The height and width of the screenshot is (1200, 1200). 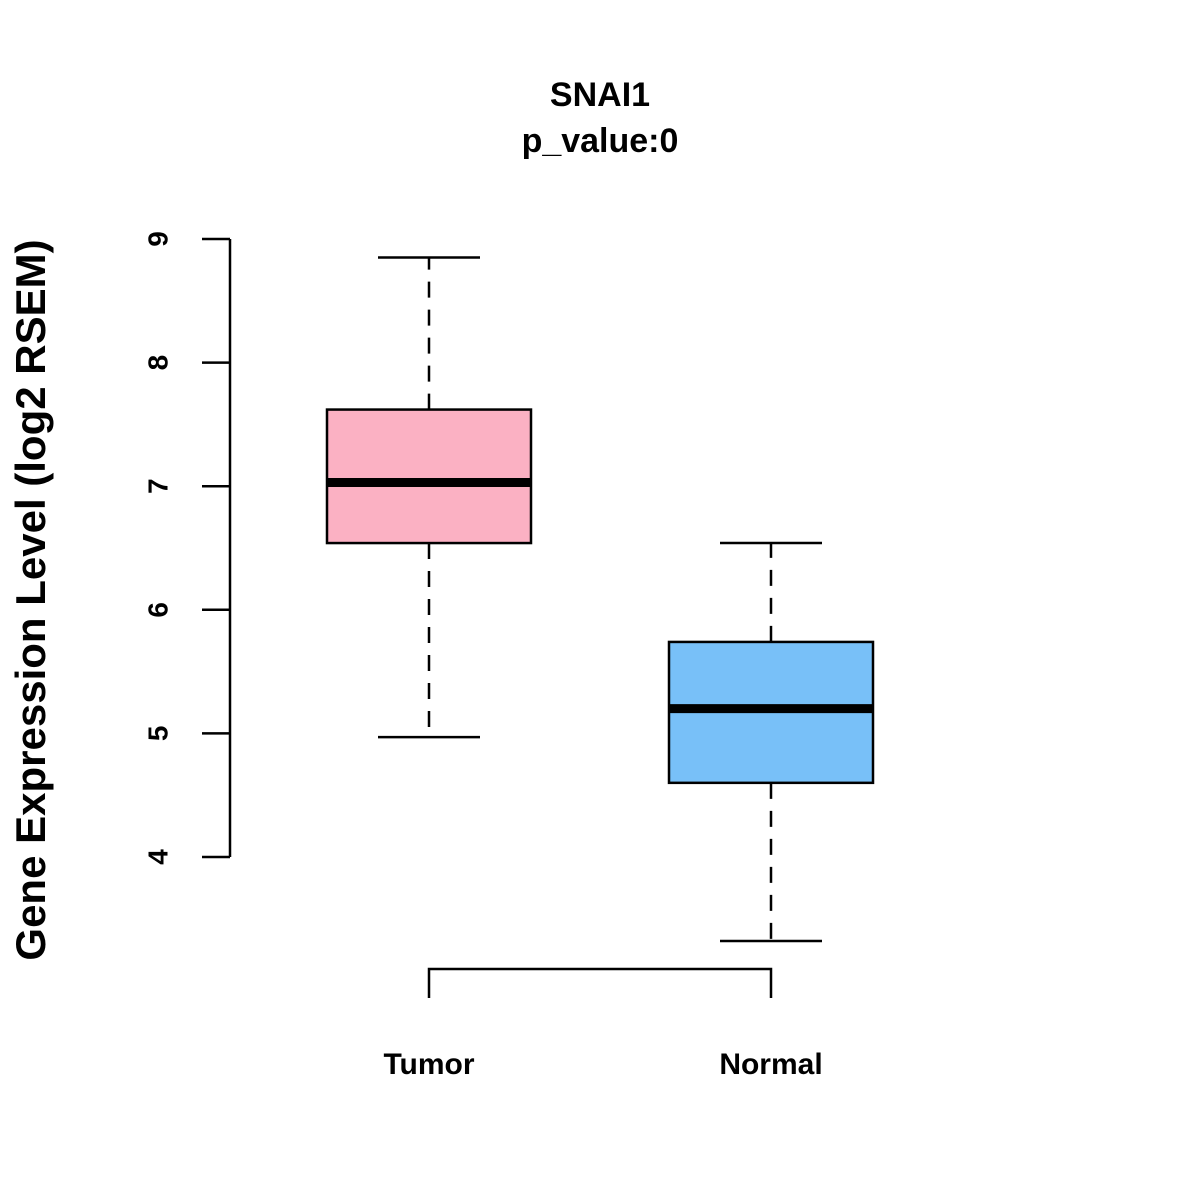 I want to click on interquartile-box, so click(x=429, y=476).